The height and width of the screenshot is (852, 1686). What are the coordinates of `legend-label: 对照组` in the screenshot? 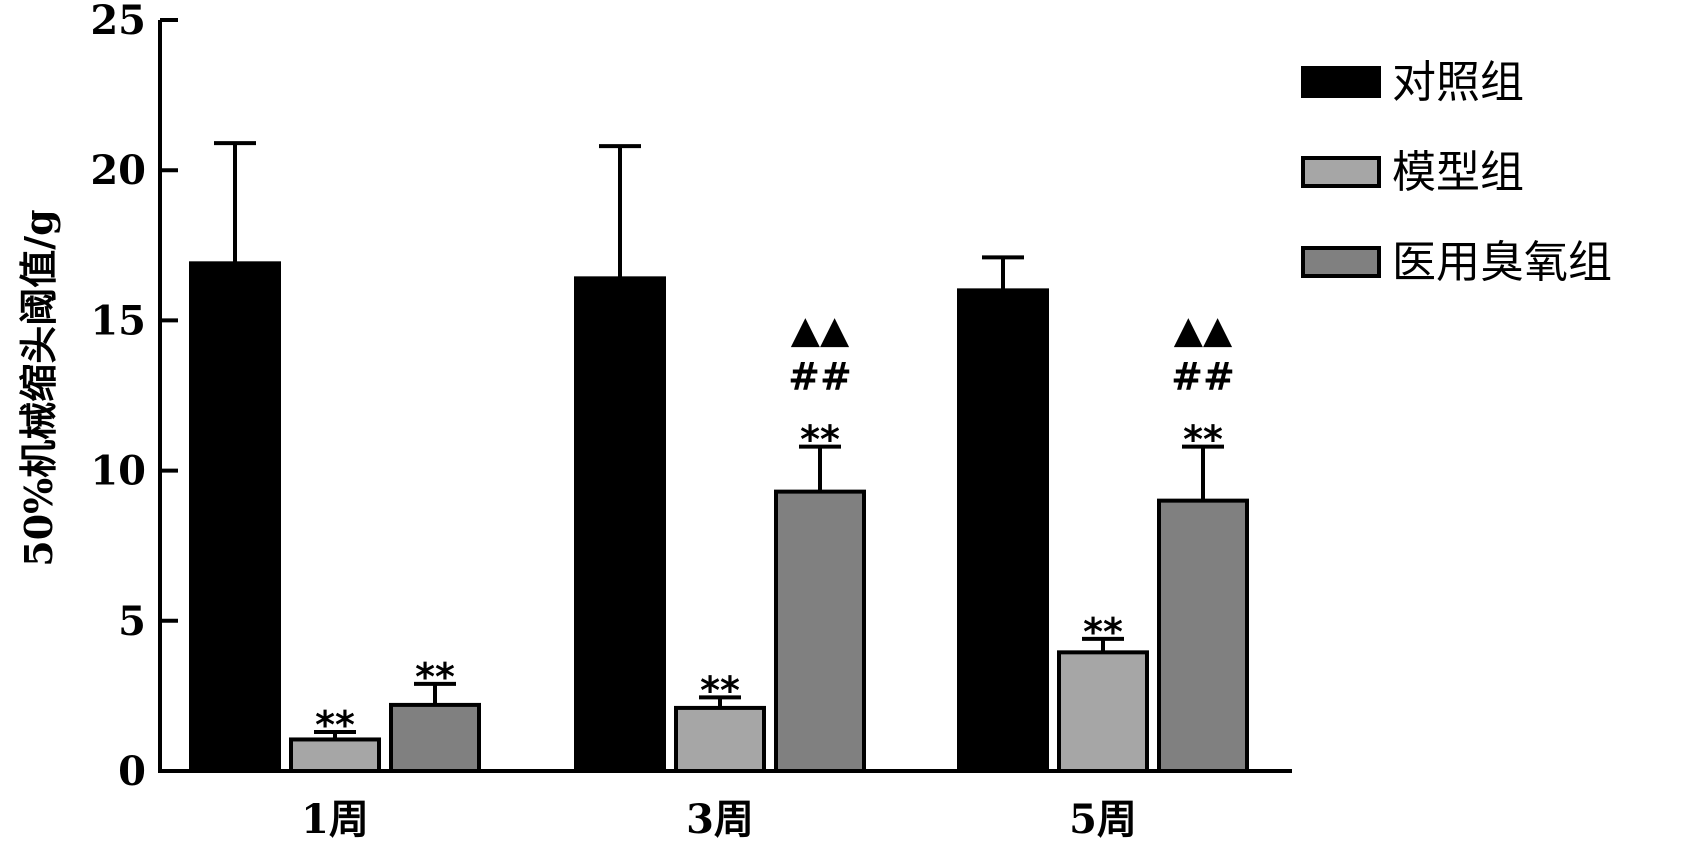 It's located at (1458, 82).